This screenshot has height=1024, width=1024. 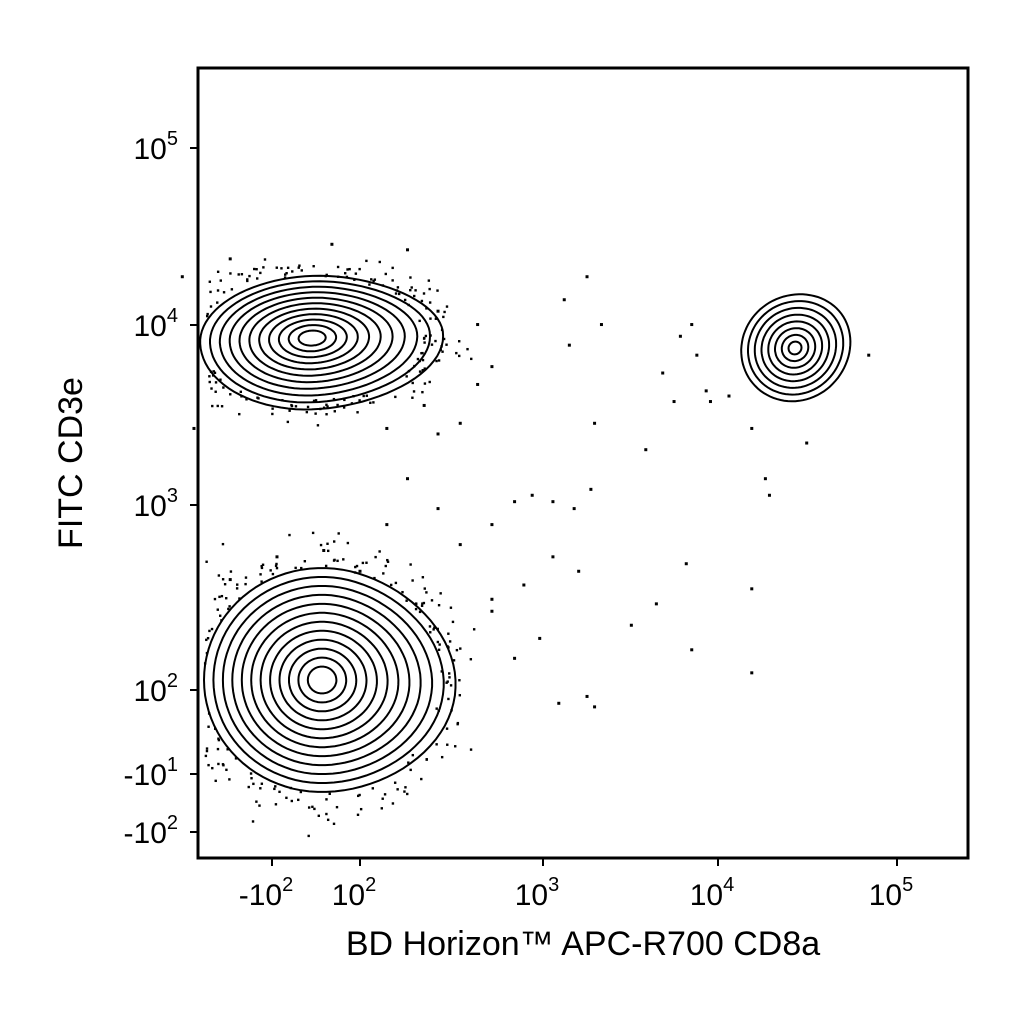 What do you see at coordinates (71, 463) in the screenshot?
I see `y-axis-title: FITC CD3e` at bounding box center [71, 463].